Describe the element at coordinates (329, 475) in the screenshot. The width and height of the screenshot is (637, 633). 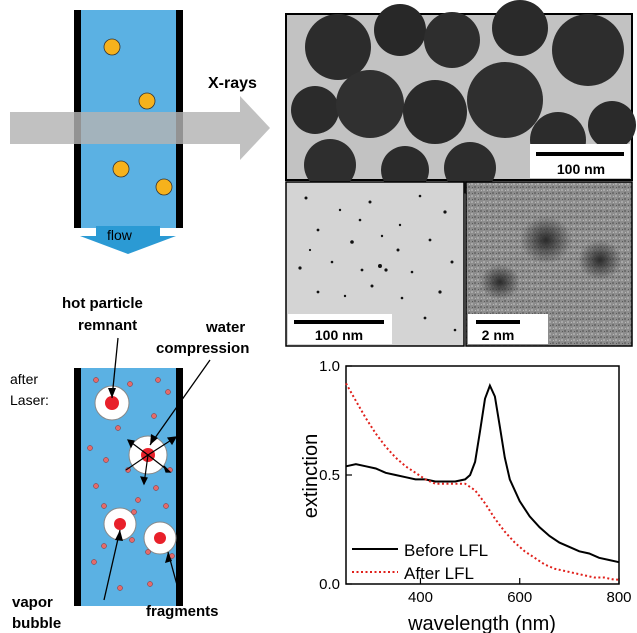
I see `y-tick-label: 0.5` at that location.